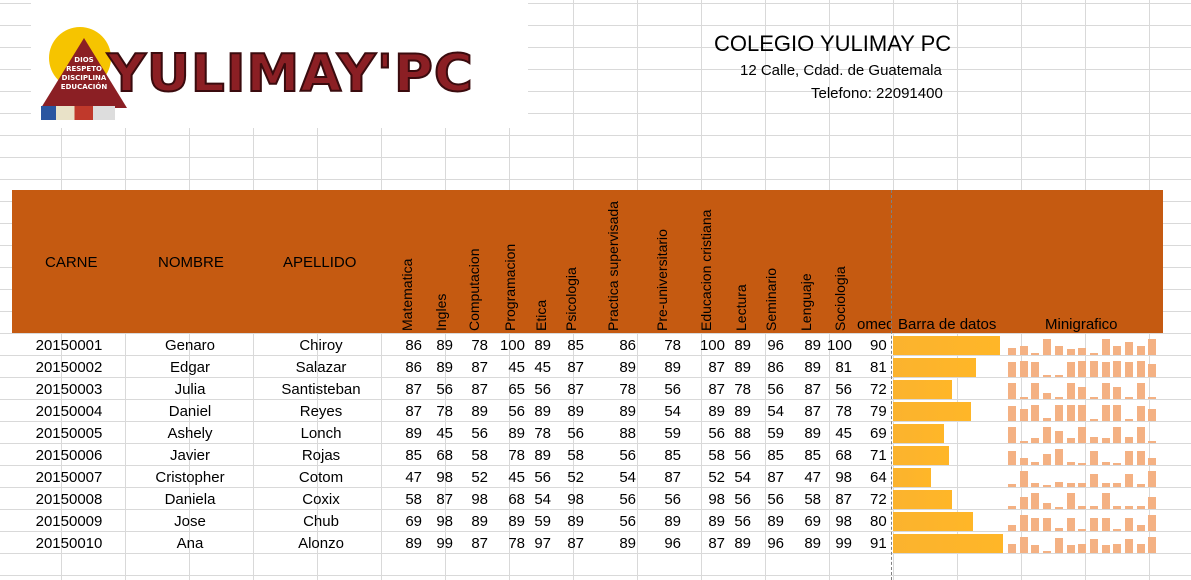 The width and height of the screenshot is (1191, 580). Describe the element at coordinates (190, 521) in the screenshot. I see `cell-nombre: Jose` at that location.